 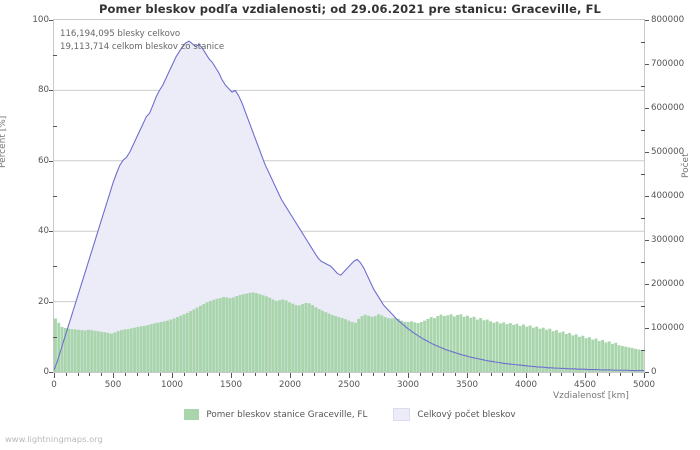 I want to click on x-tick-label: 1000, so click(x=172, y=385).